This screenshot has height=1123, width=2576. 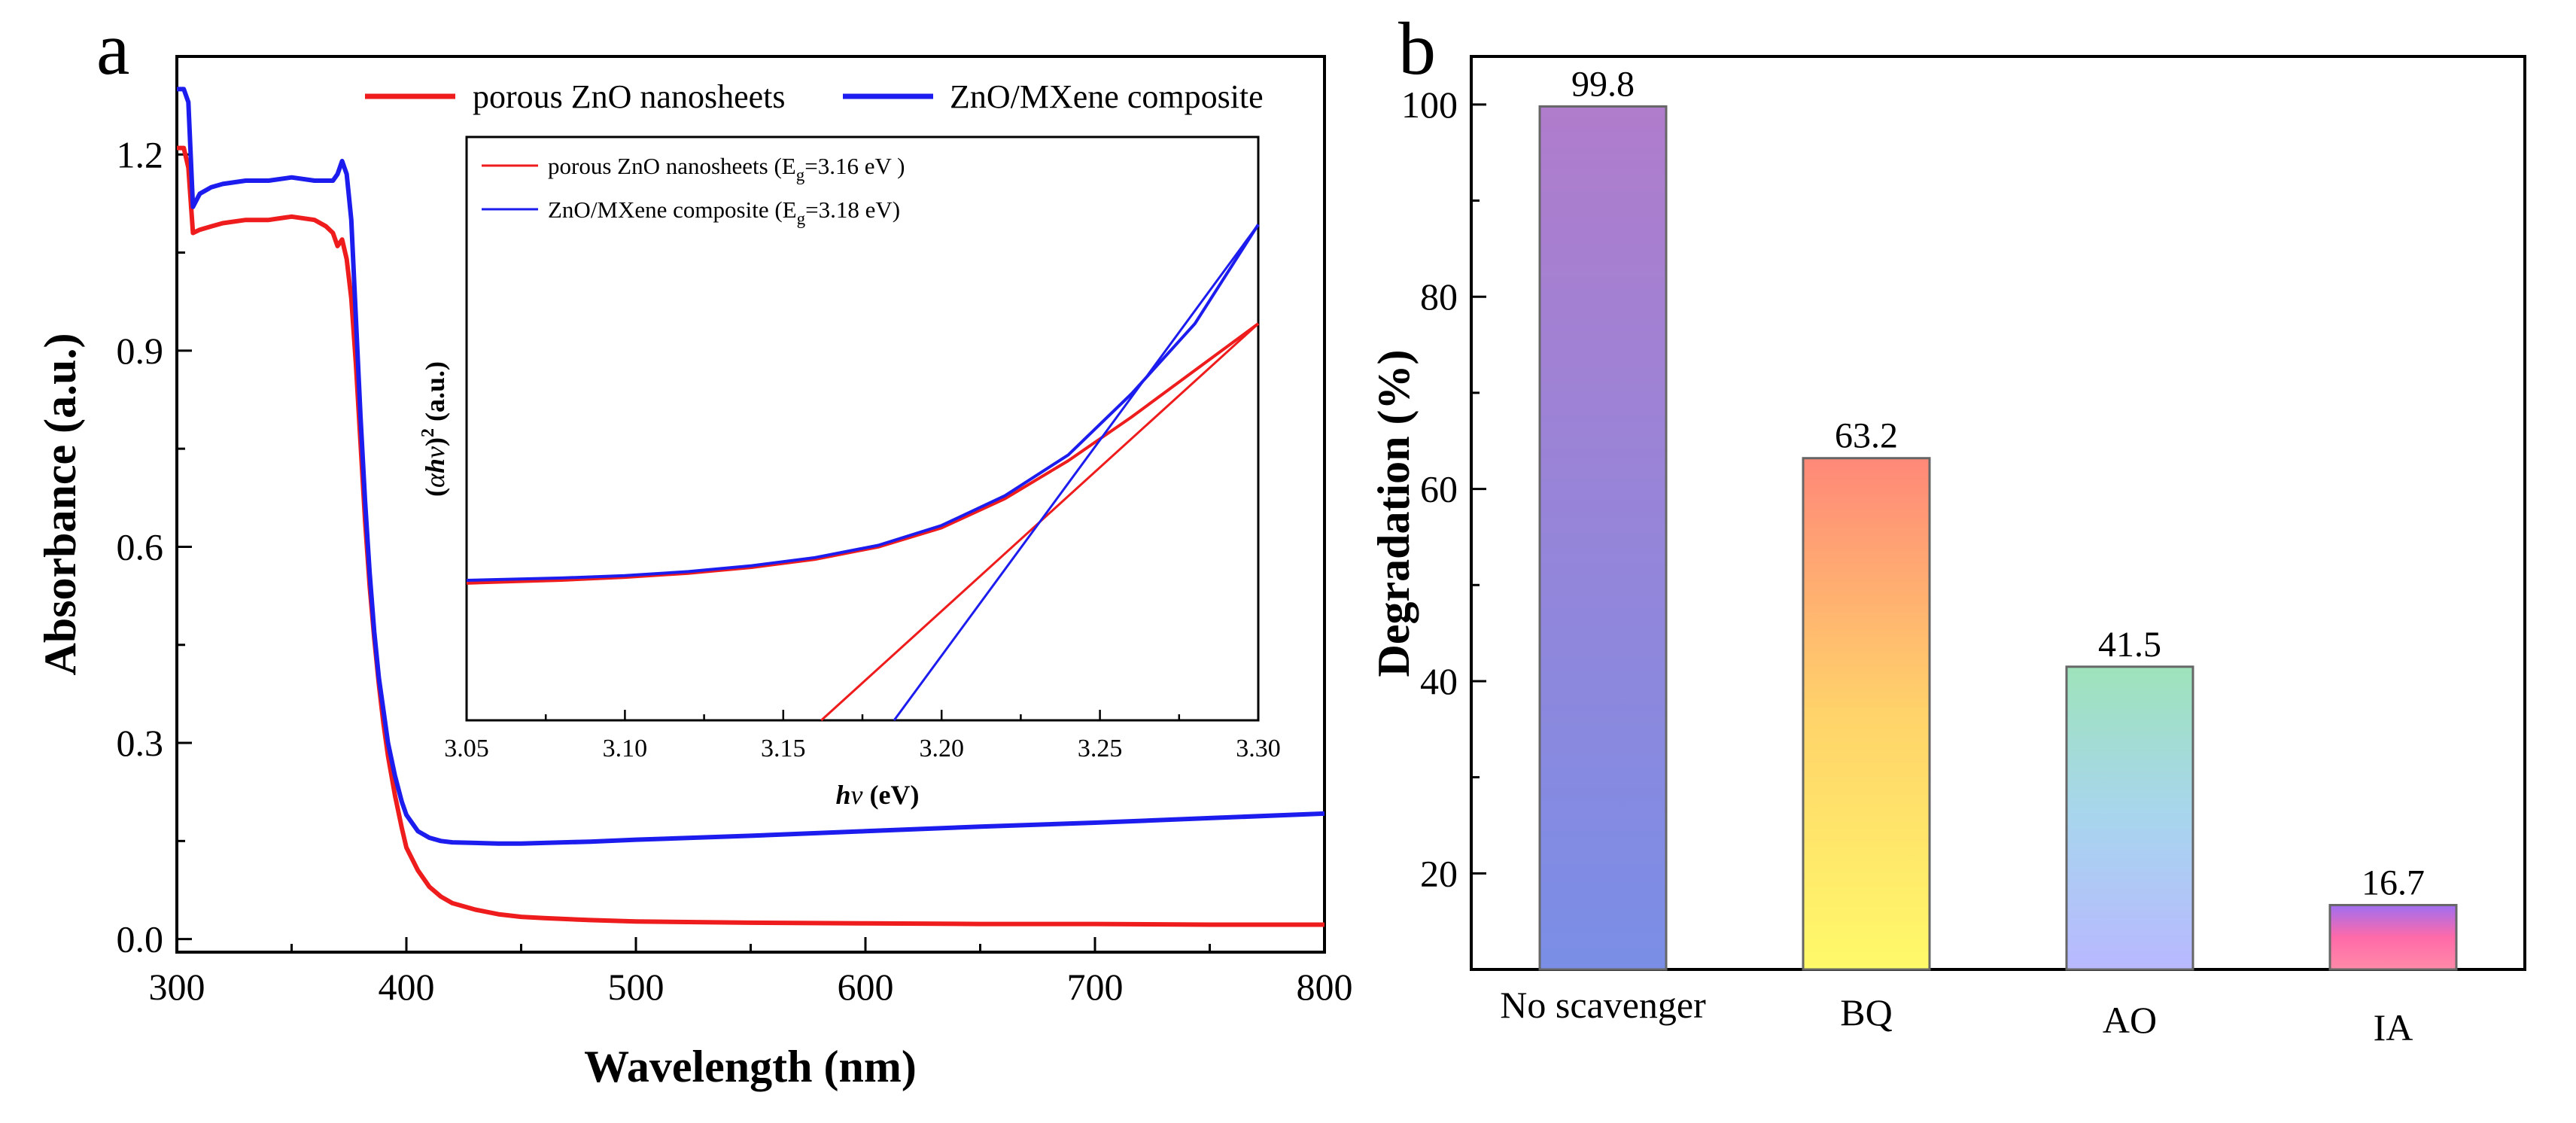 I want to click on b-y-tick-label: 80, so click(x=1439, y=296).